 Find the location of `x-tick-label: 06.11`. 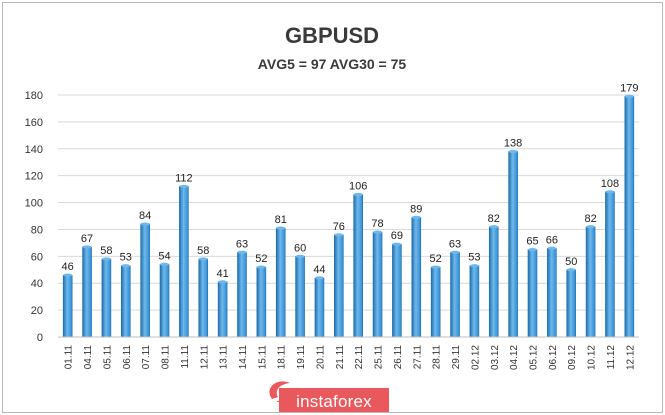

x-tick-label: 06.11 is located at coordinates (127, 357).